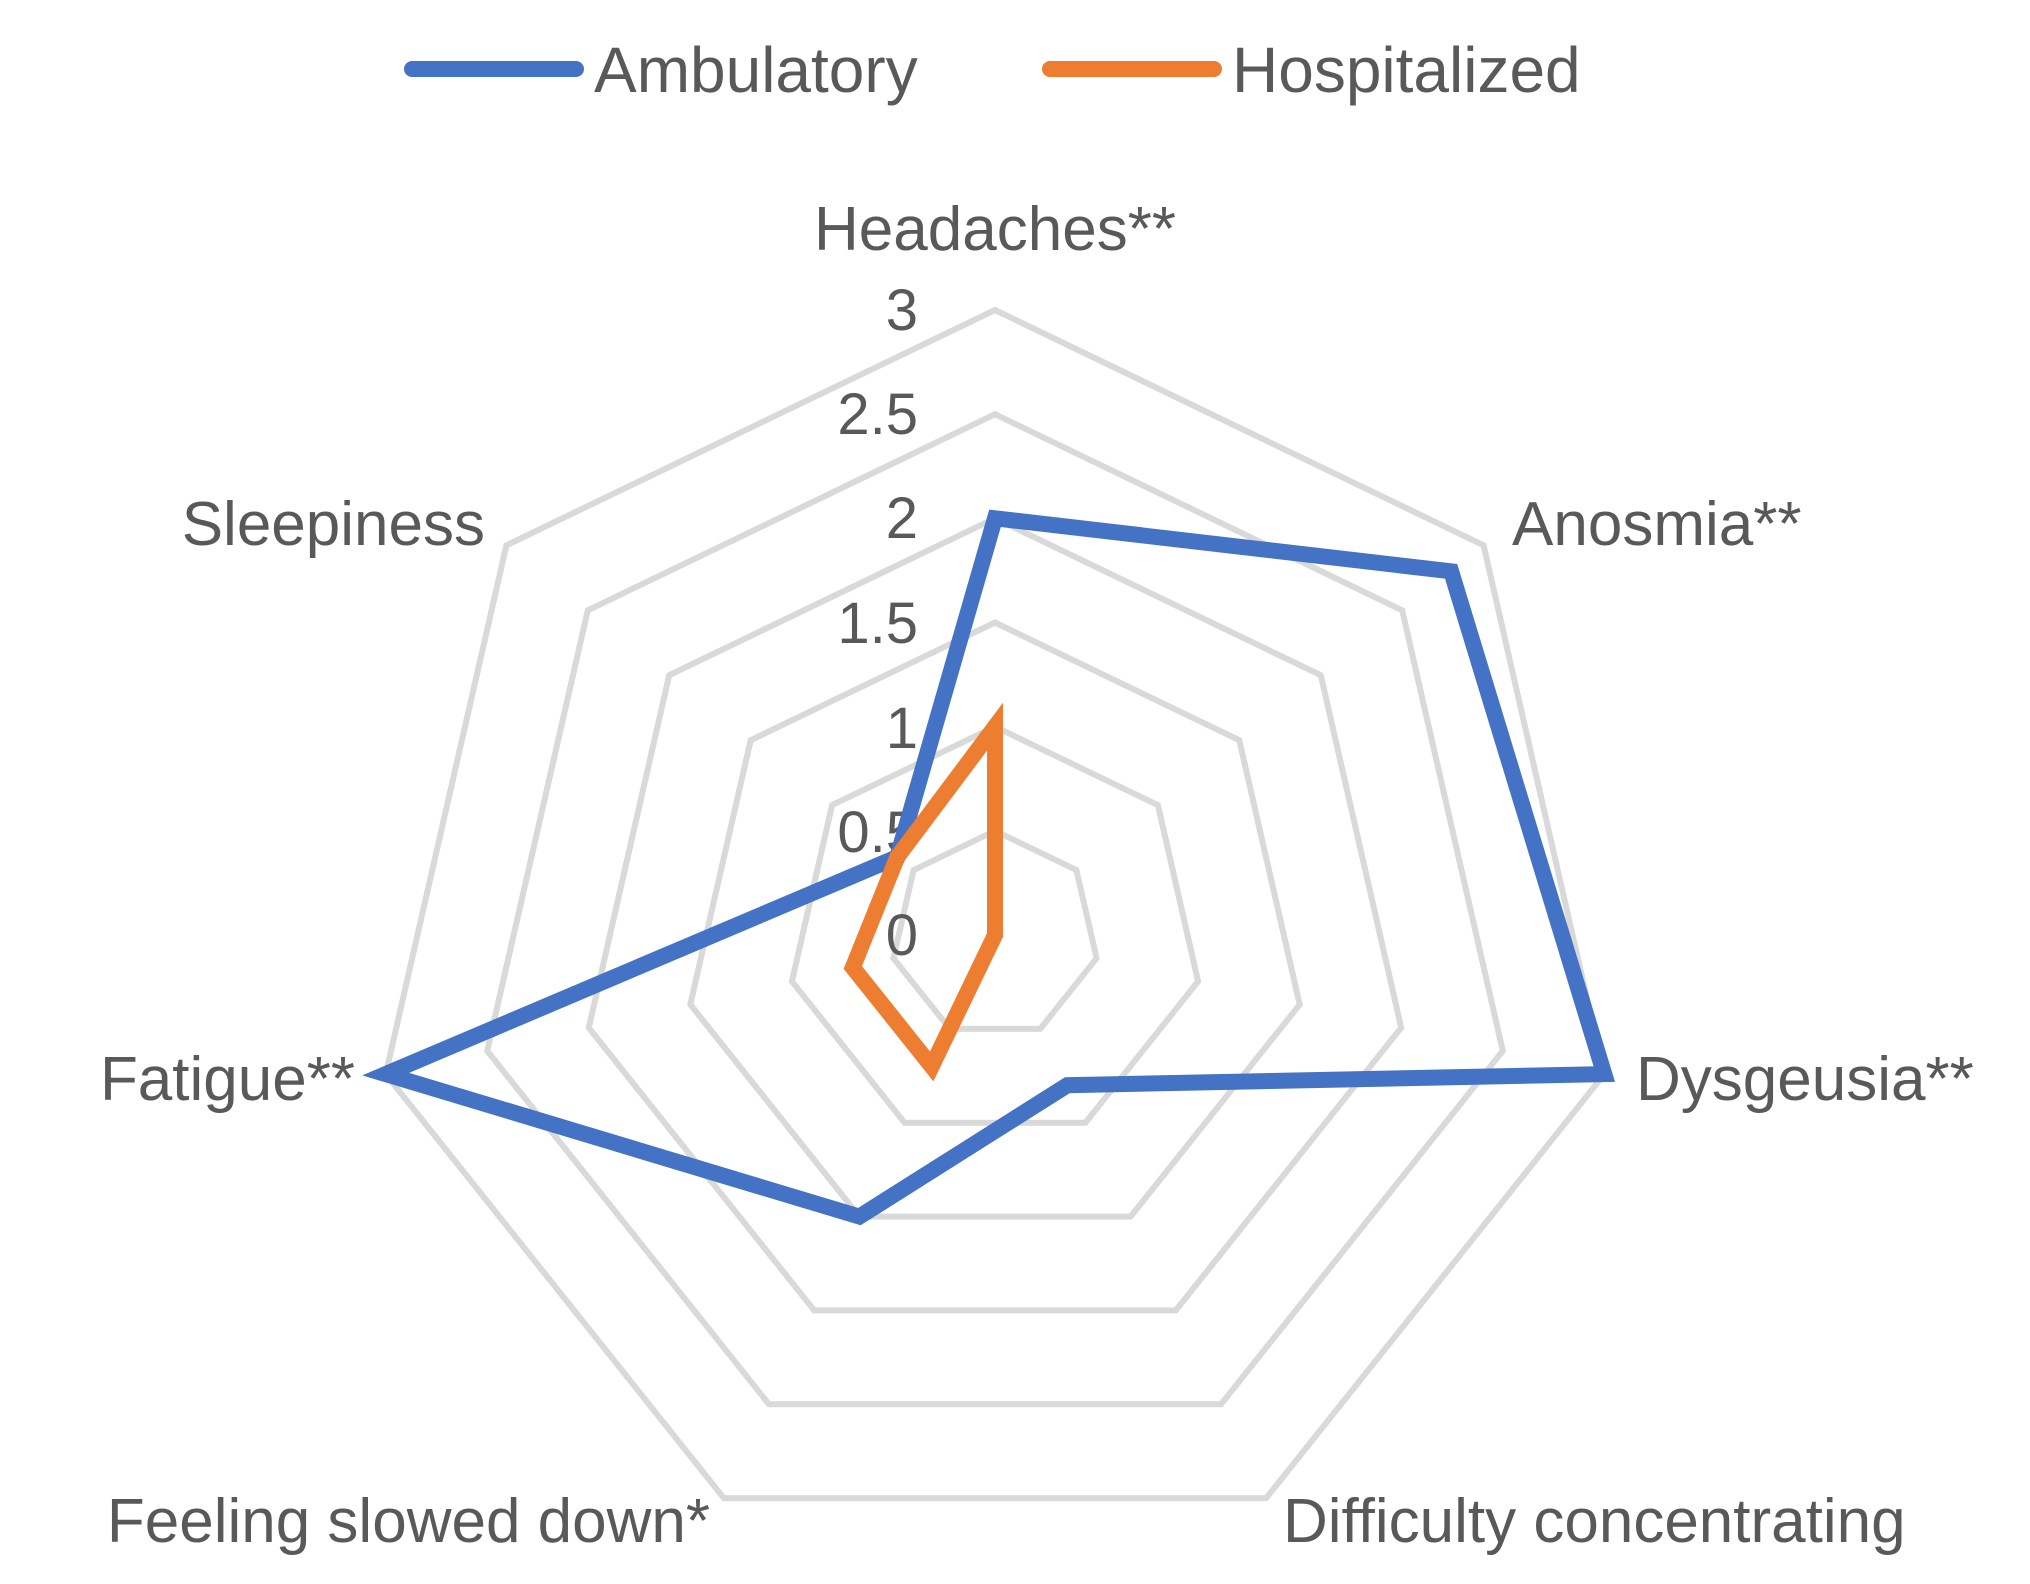 This screenshot has height=1584, width=2030. I want to click on tick-label-0: 0, so click(902, 935).